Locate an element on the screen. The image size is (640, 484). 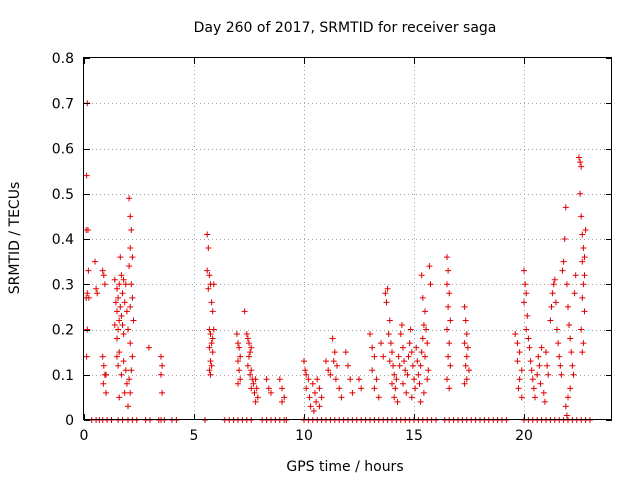
x-tick-label: 10 is located at coordinates (304, 436).